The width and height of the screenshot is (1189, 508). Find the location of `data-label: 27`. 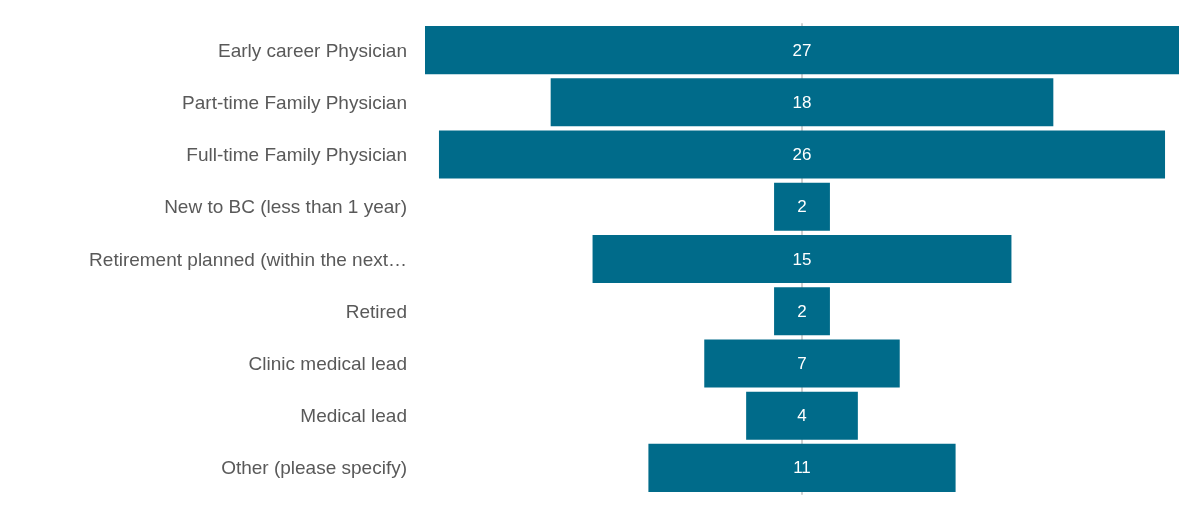

data-label: 27 is located at coordinates (802, 50).